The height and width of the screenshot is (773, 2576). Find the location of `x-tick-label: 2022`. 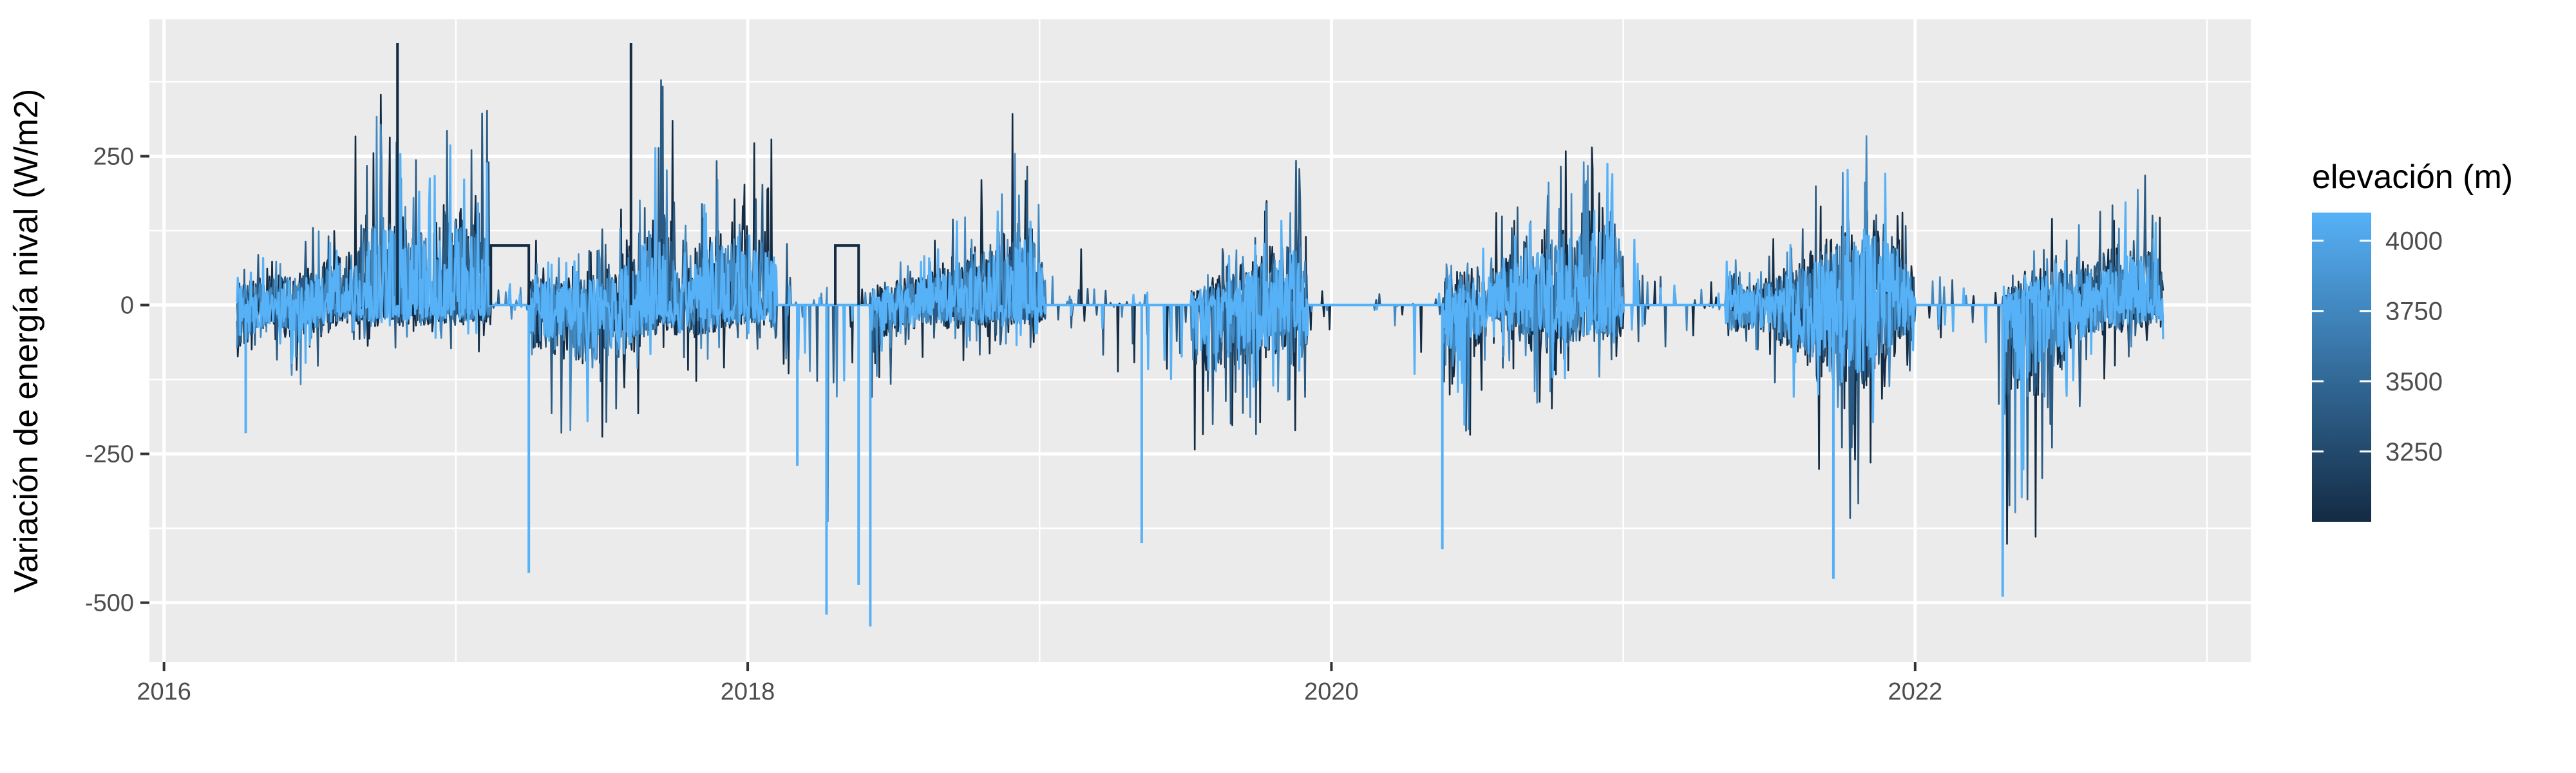

x-tick-label: 2022 is located at coordinates (1915, 691).